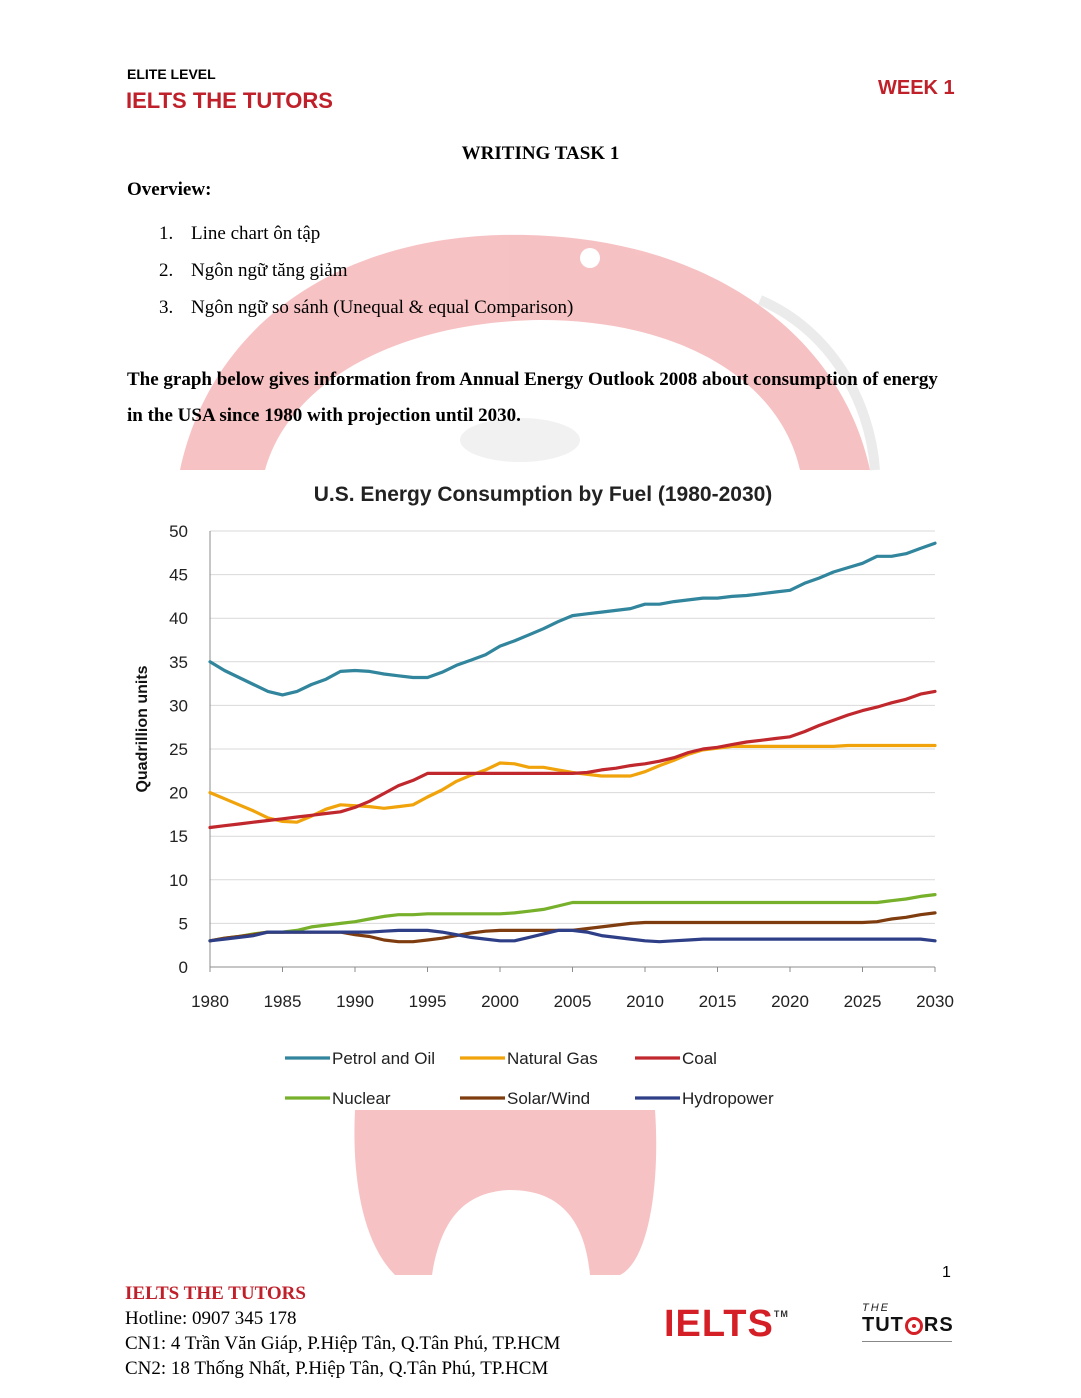 The width and height of the screenshot is (1081, 1398). I want to click on y-tick-label: 45, so click(178, 575).